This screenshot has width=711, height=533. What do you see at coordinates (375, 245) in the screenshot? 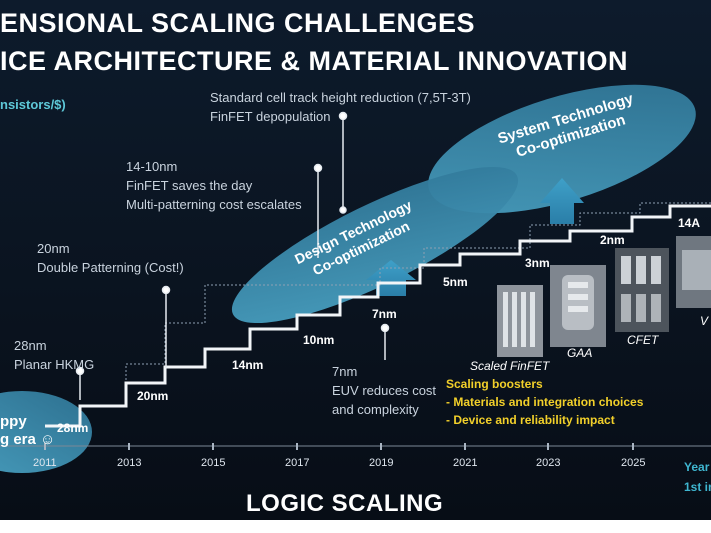
I see `design-technology-oval` at bounding box center [375, 245].